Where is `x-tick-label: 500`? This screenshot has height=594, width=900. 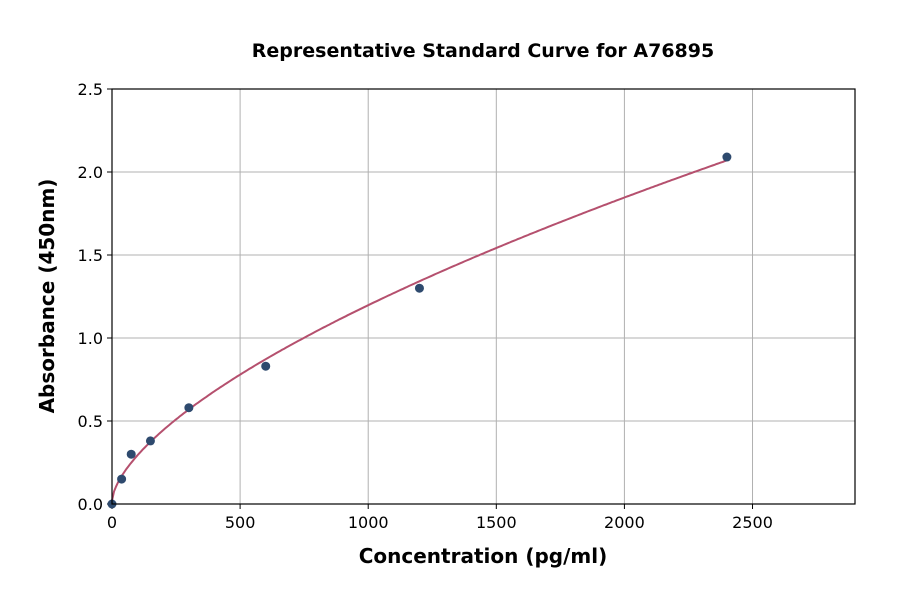
x-tick-label: 500 is located at coordinates (240, 522).